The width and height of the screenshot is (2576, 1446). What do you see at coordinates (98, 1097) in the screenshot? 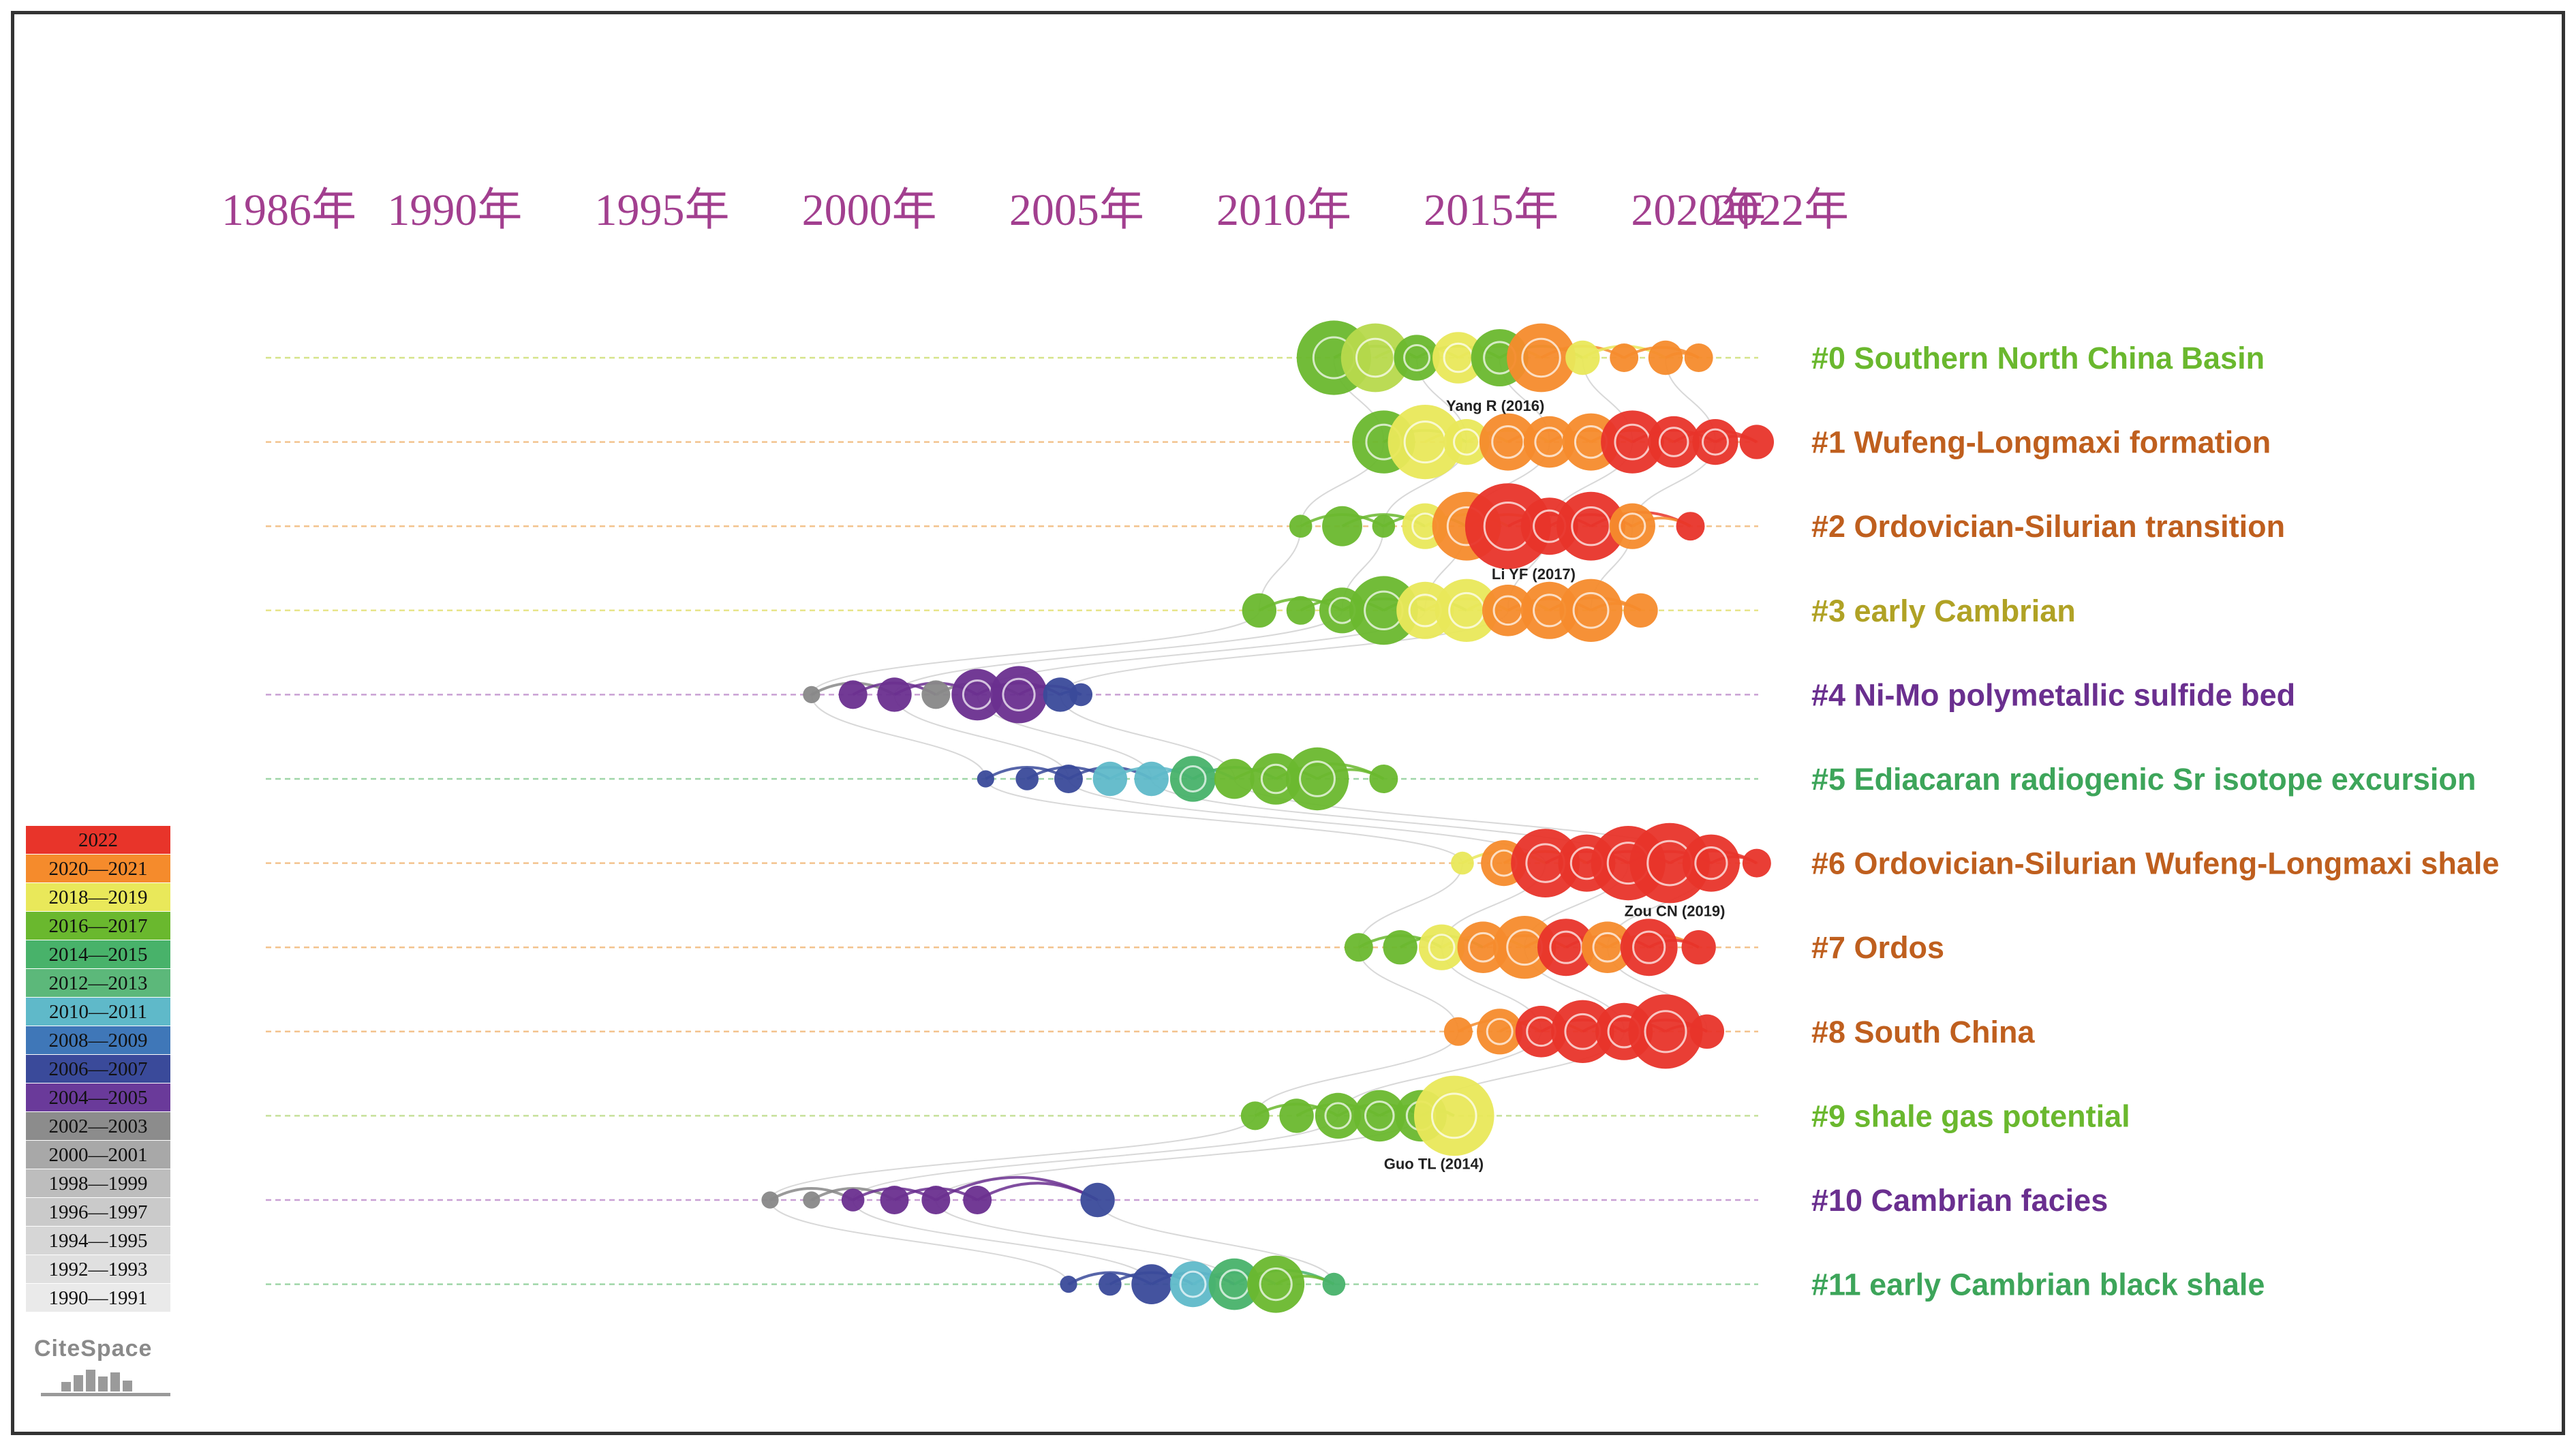
I see `legend-item: 2004—2005` at bounding box center [98, 1097].